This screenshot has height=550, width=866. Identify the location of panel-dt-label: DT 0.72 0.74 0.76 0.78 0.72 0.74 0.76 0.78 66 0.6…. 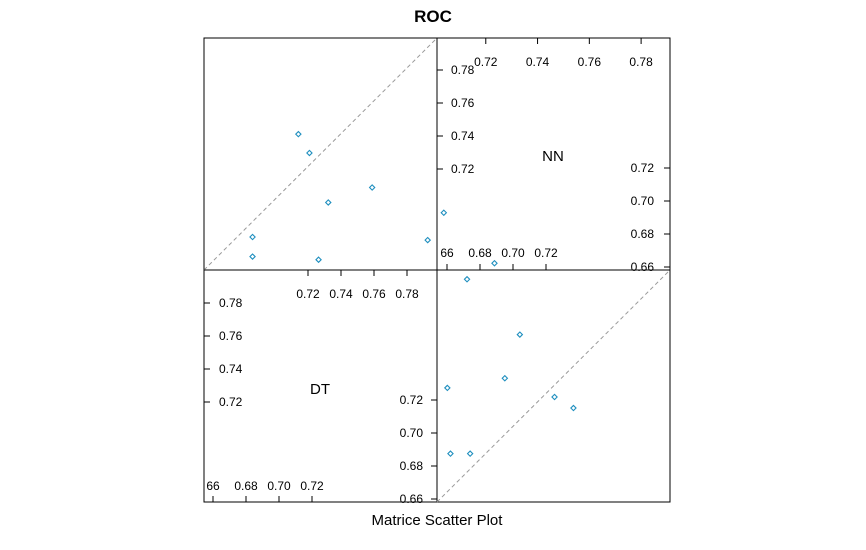
(320, 387).